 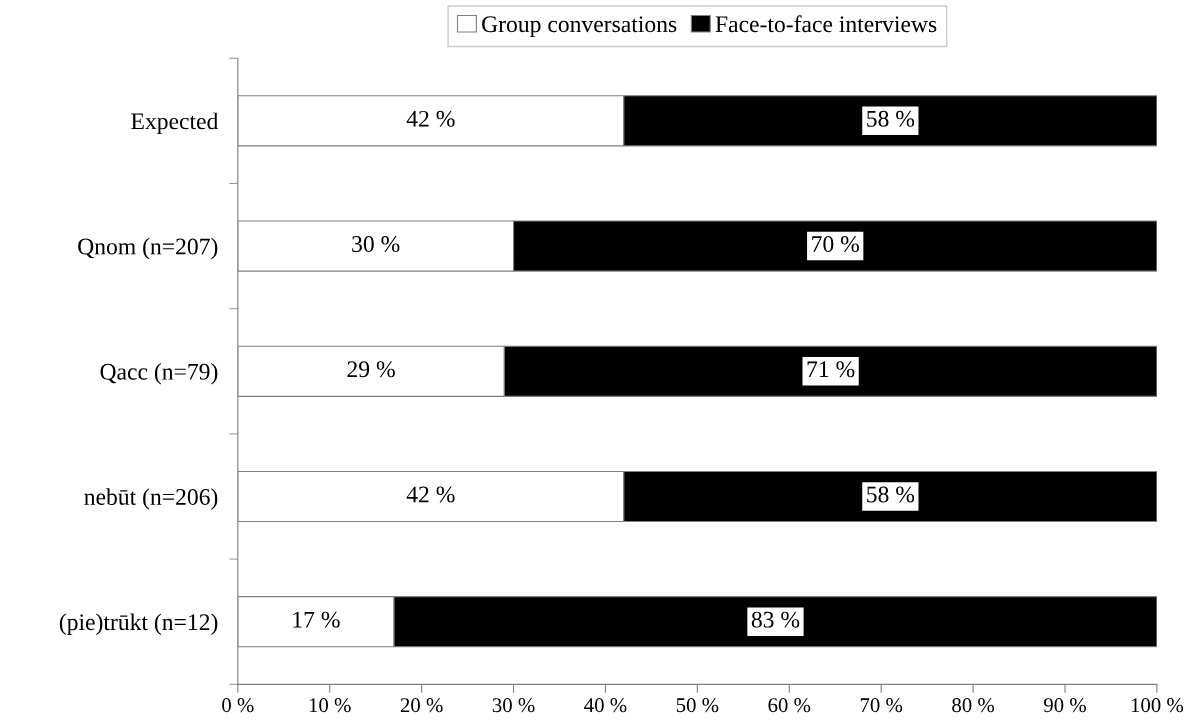 I want to click on data-label: 83 %, so click(x=775, y=619).